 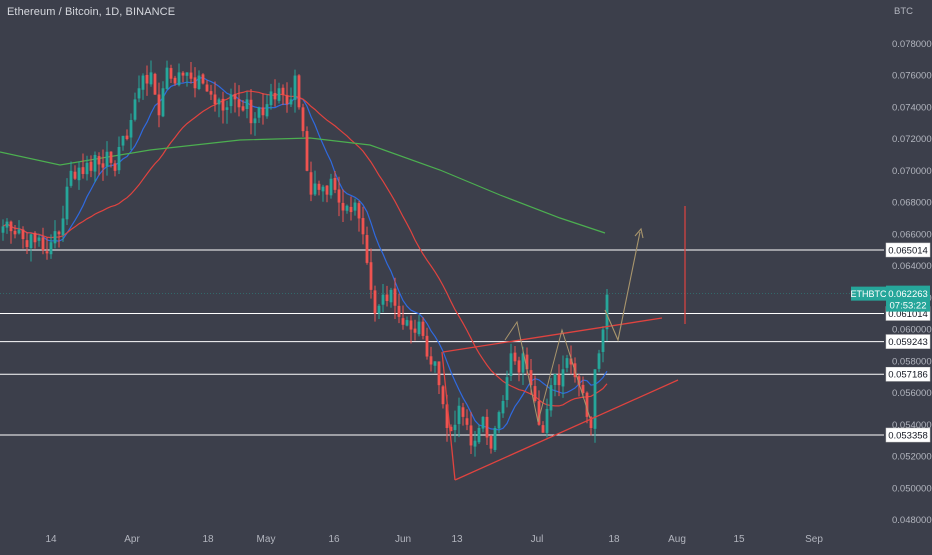 I want to click on y-tick-label: 0.060000, so click(x=912, y=330).